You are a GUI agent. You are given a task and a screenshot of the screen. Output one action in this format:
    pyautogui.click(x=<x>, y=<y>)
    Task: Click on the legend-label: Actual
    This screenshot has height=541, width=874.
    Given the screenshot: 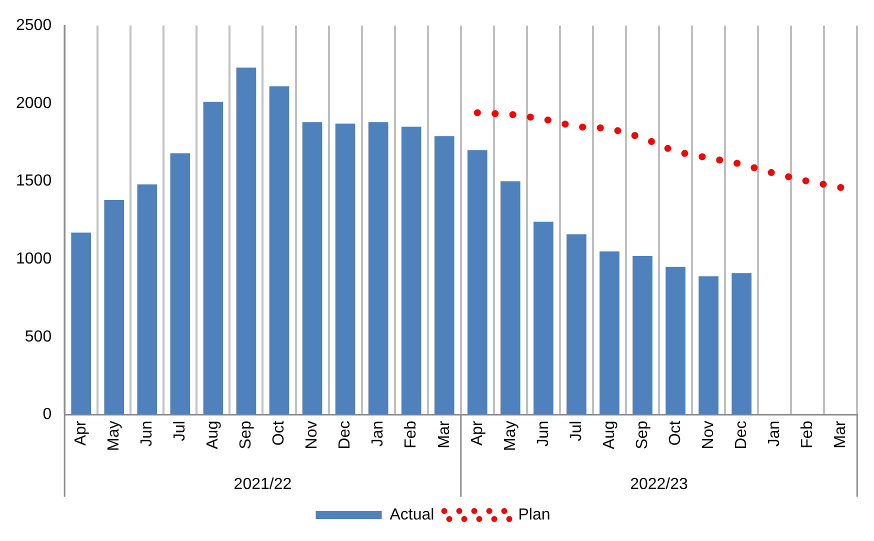 What is the action you would take?
    pyautogui.click(x=412, y=515)
    